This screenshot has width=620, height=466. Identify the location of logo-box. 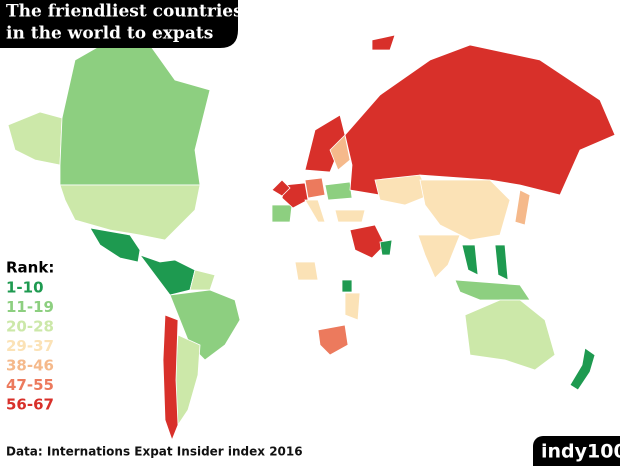
(576, 451).